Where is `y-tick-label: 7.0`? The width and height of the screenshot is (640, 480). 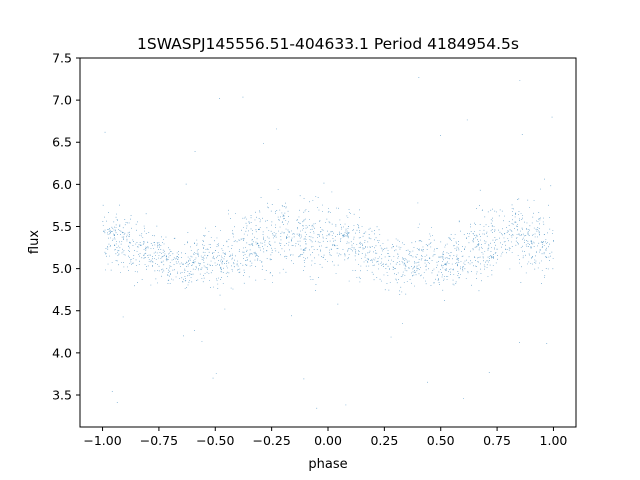 y-tick-label: 7.0 is located at coordinates (62, 100).